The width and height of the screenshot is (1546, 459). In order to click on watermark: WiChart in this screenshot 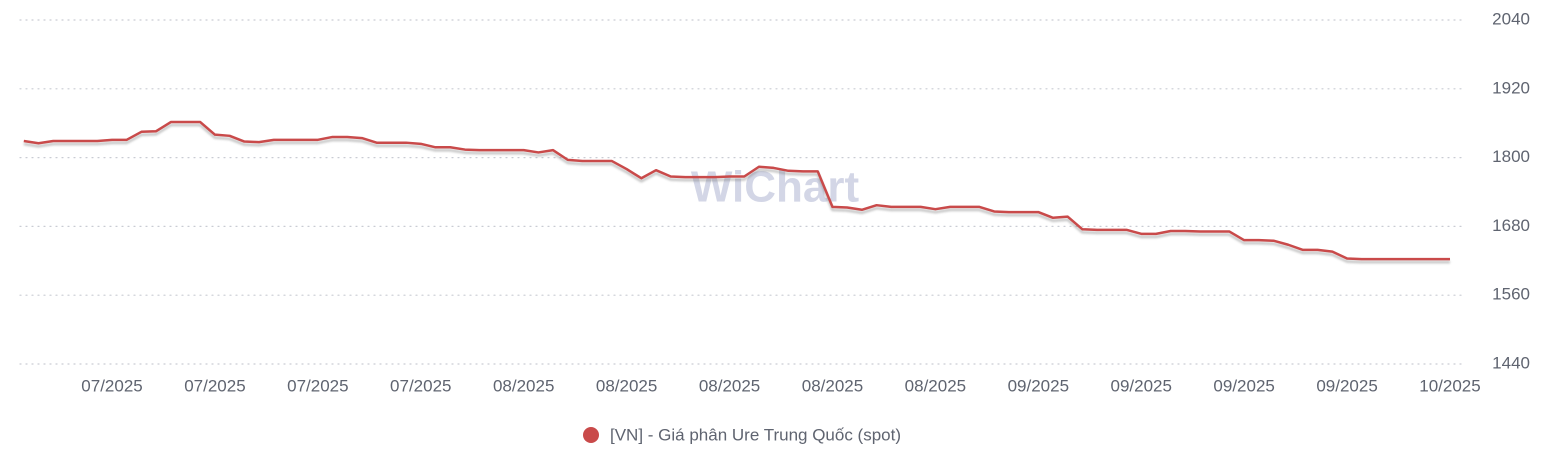, I will do `click(775, 187)`.